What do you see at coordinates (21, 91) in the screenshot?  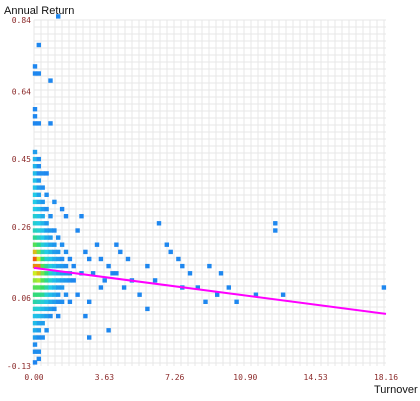 I see `y-tick-label: 0.64` at bounding box center [21, 91].